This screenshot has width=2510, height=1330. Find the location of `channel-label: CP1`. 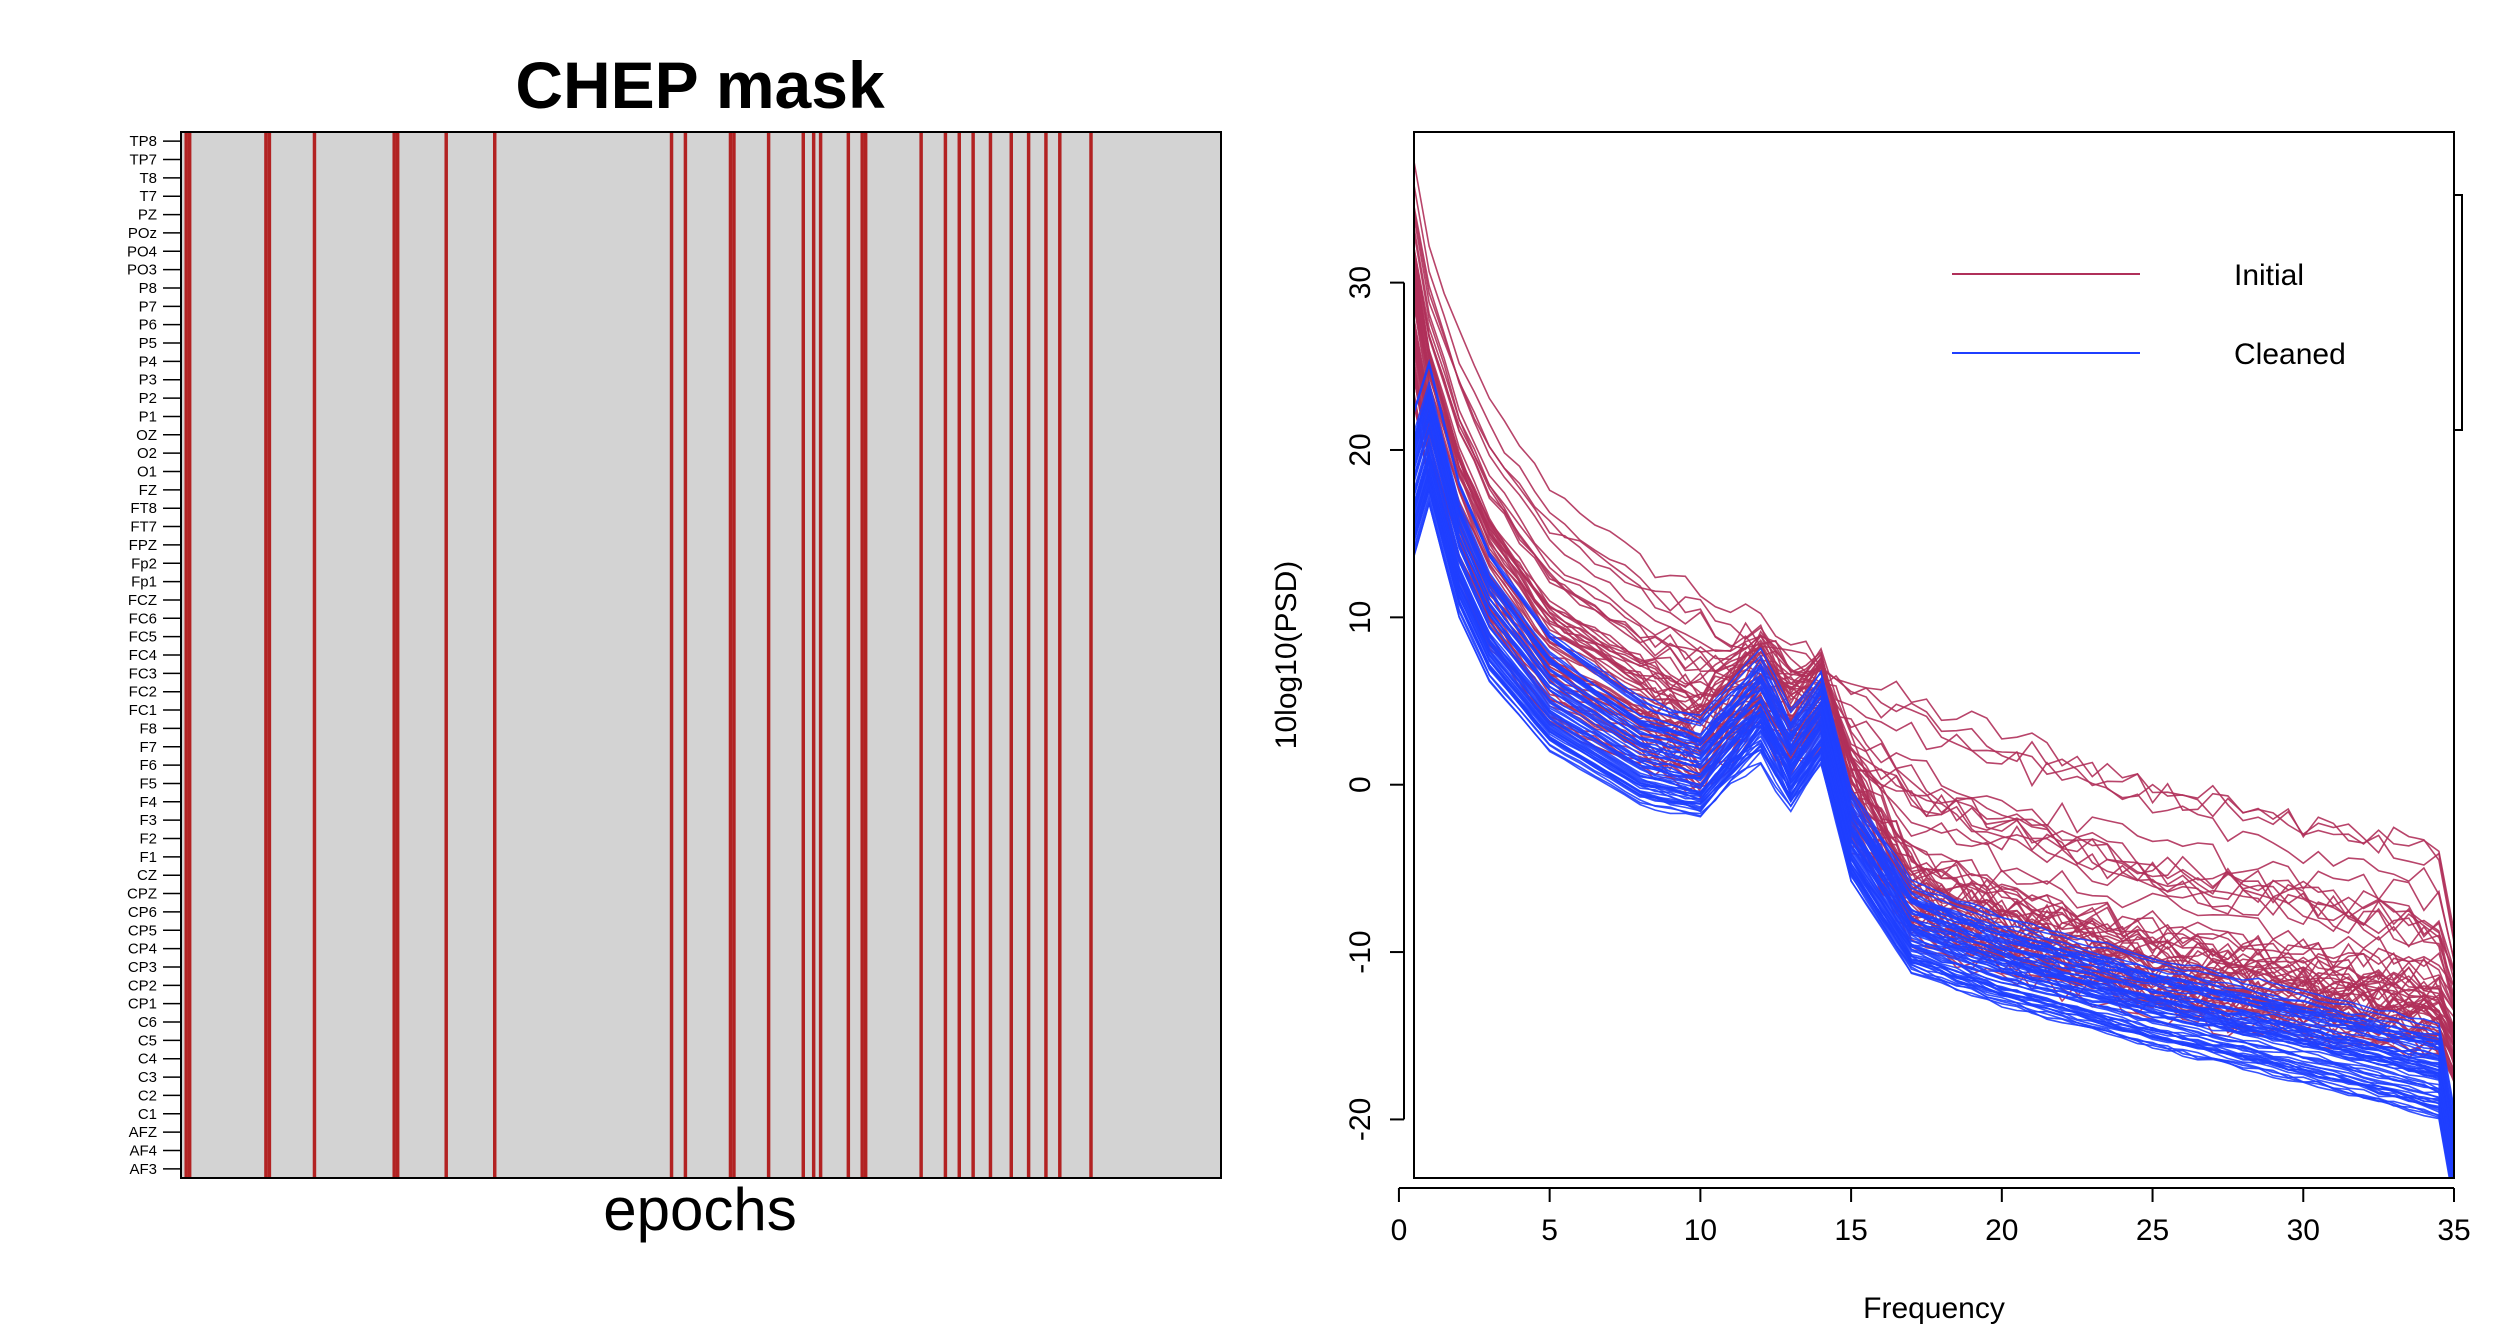

channel-label: CP1 is located at coordinates (142, 1004).